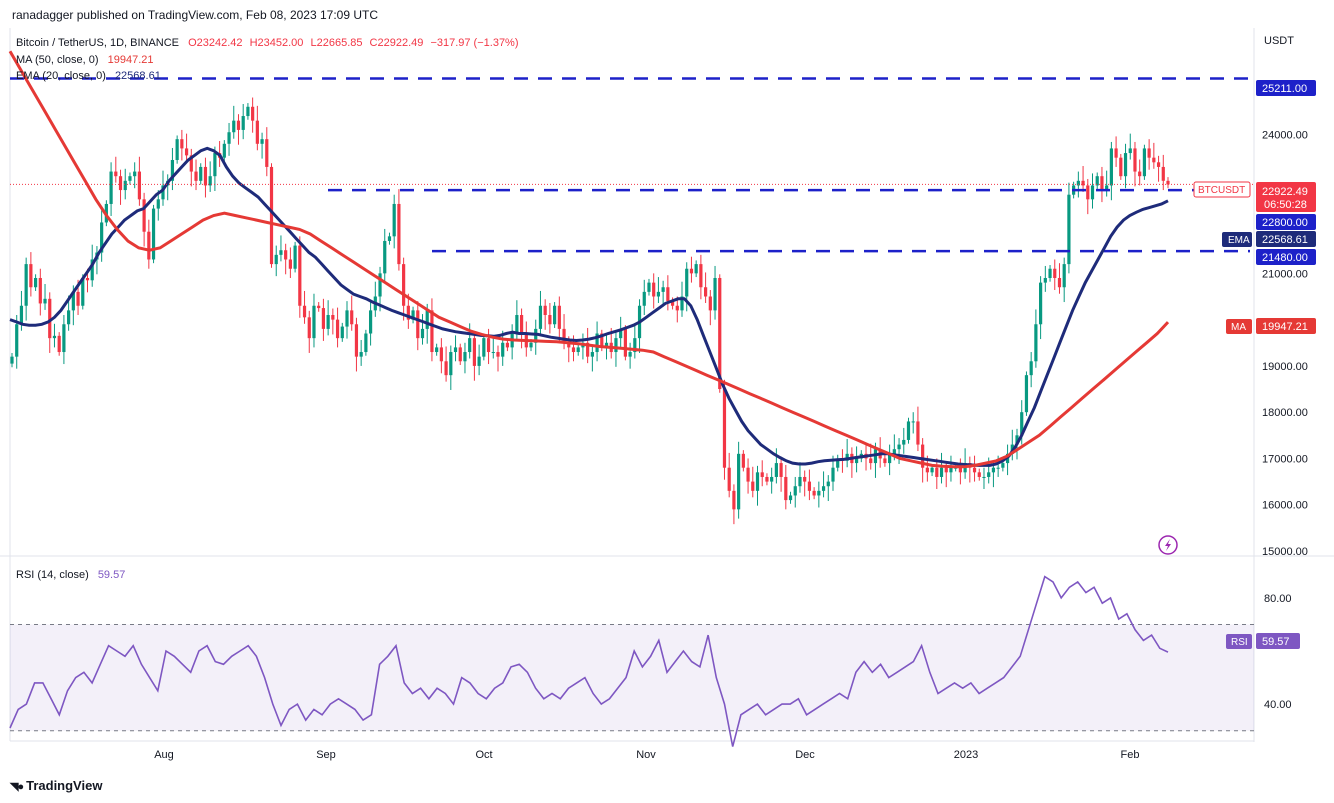 This screenshot has width=1334, height=803. I want to click on rsi-tick-label: 40.00, so click(1278, 705).